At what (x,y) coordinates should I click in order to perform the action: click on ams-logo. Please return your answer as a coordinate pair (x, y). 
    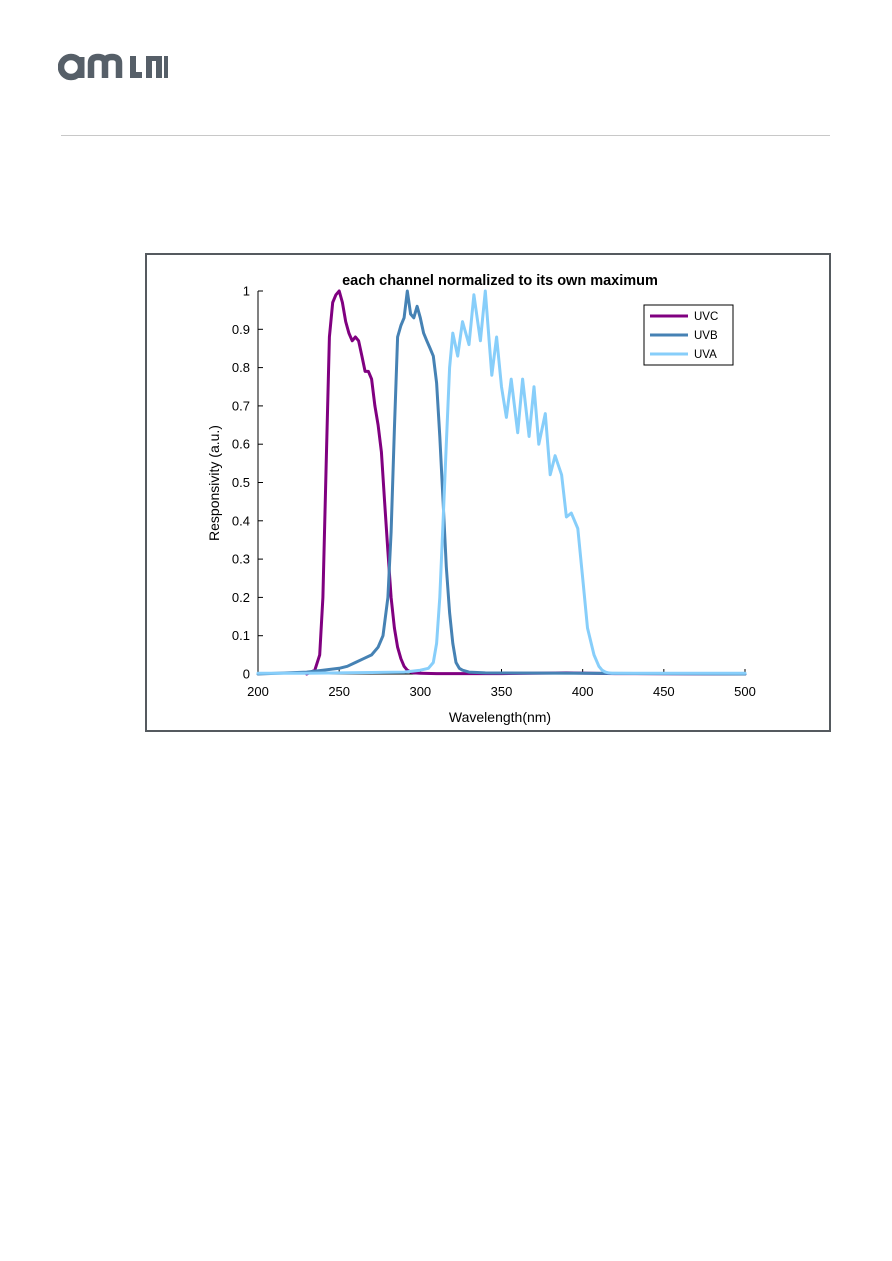
    Looking at the image, I should click on (113, 67).